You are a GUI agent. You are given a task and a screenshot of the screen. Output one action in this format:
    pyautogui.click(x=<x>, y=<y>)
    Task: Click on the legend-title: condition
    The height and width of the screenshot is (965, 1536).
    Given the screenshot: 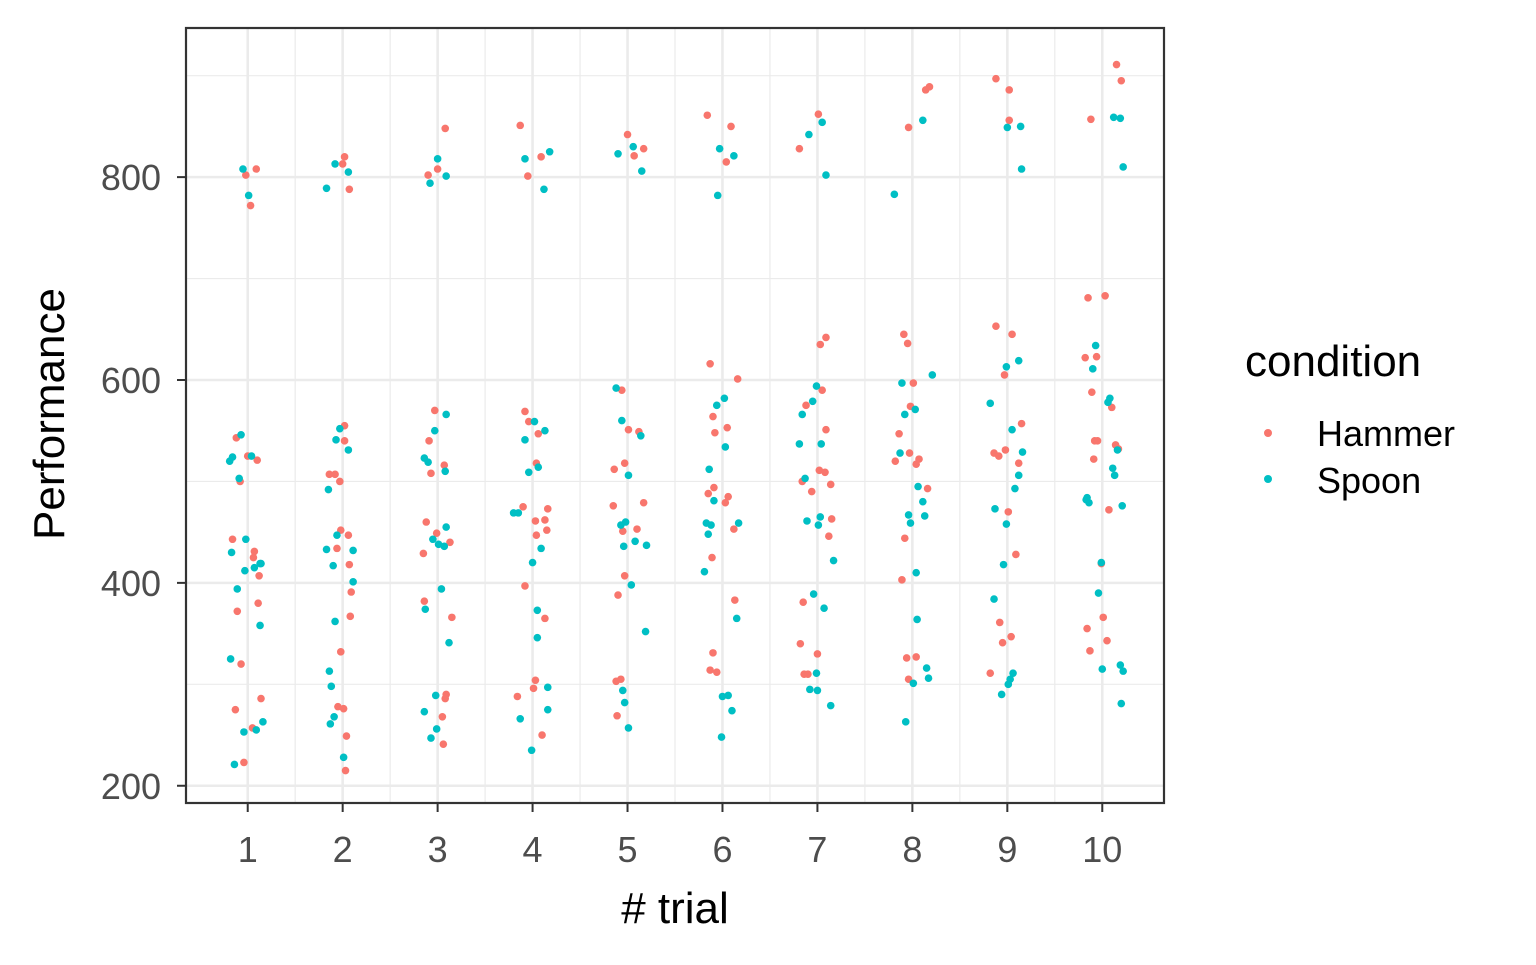 What is the action you would take?
    pyautogui.click(x=1333, y=361)
    